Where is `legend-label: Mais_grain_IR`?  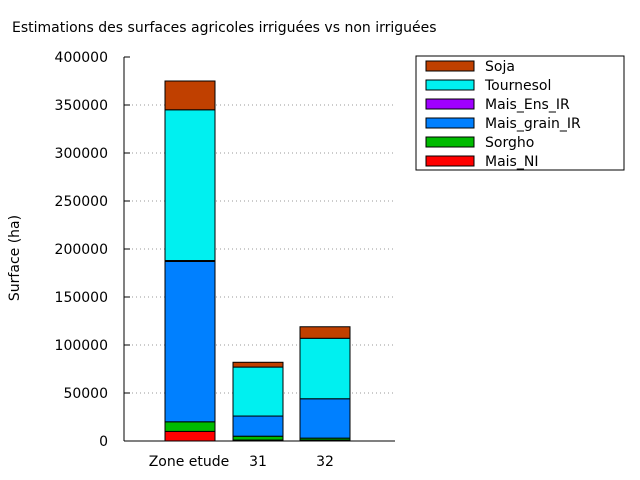 legend-label: Mais_grain_IR is located at coordinates (533, 124).